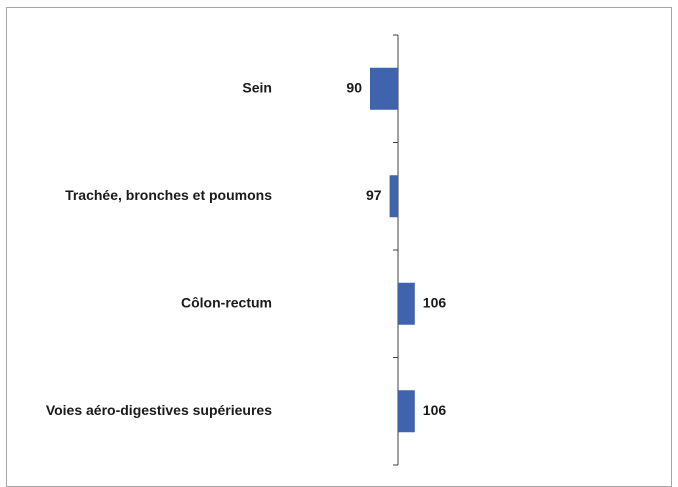  Describe the element at coordinates (159, 410) in the screenshot. I see `category-label: Voies aéro-digestives supérieures` at that location.